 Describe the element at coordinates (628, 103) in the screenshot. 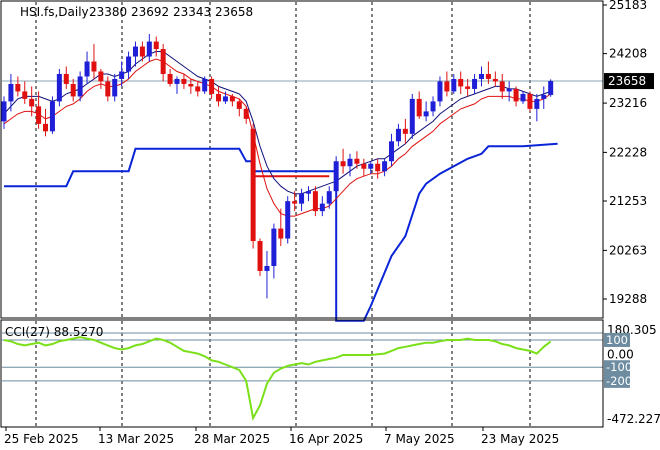

I see `y-tick-label: 23216` at that location.